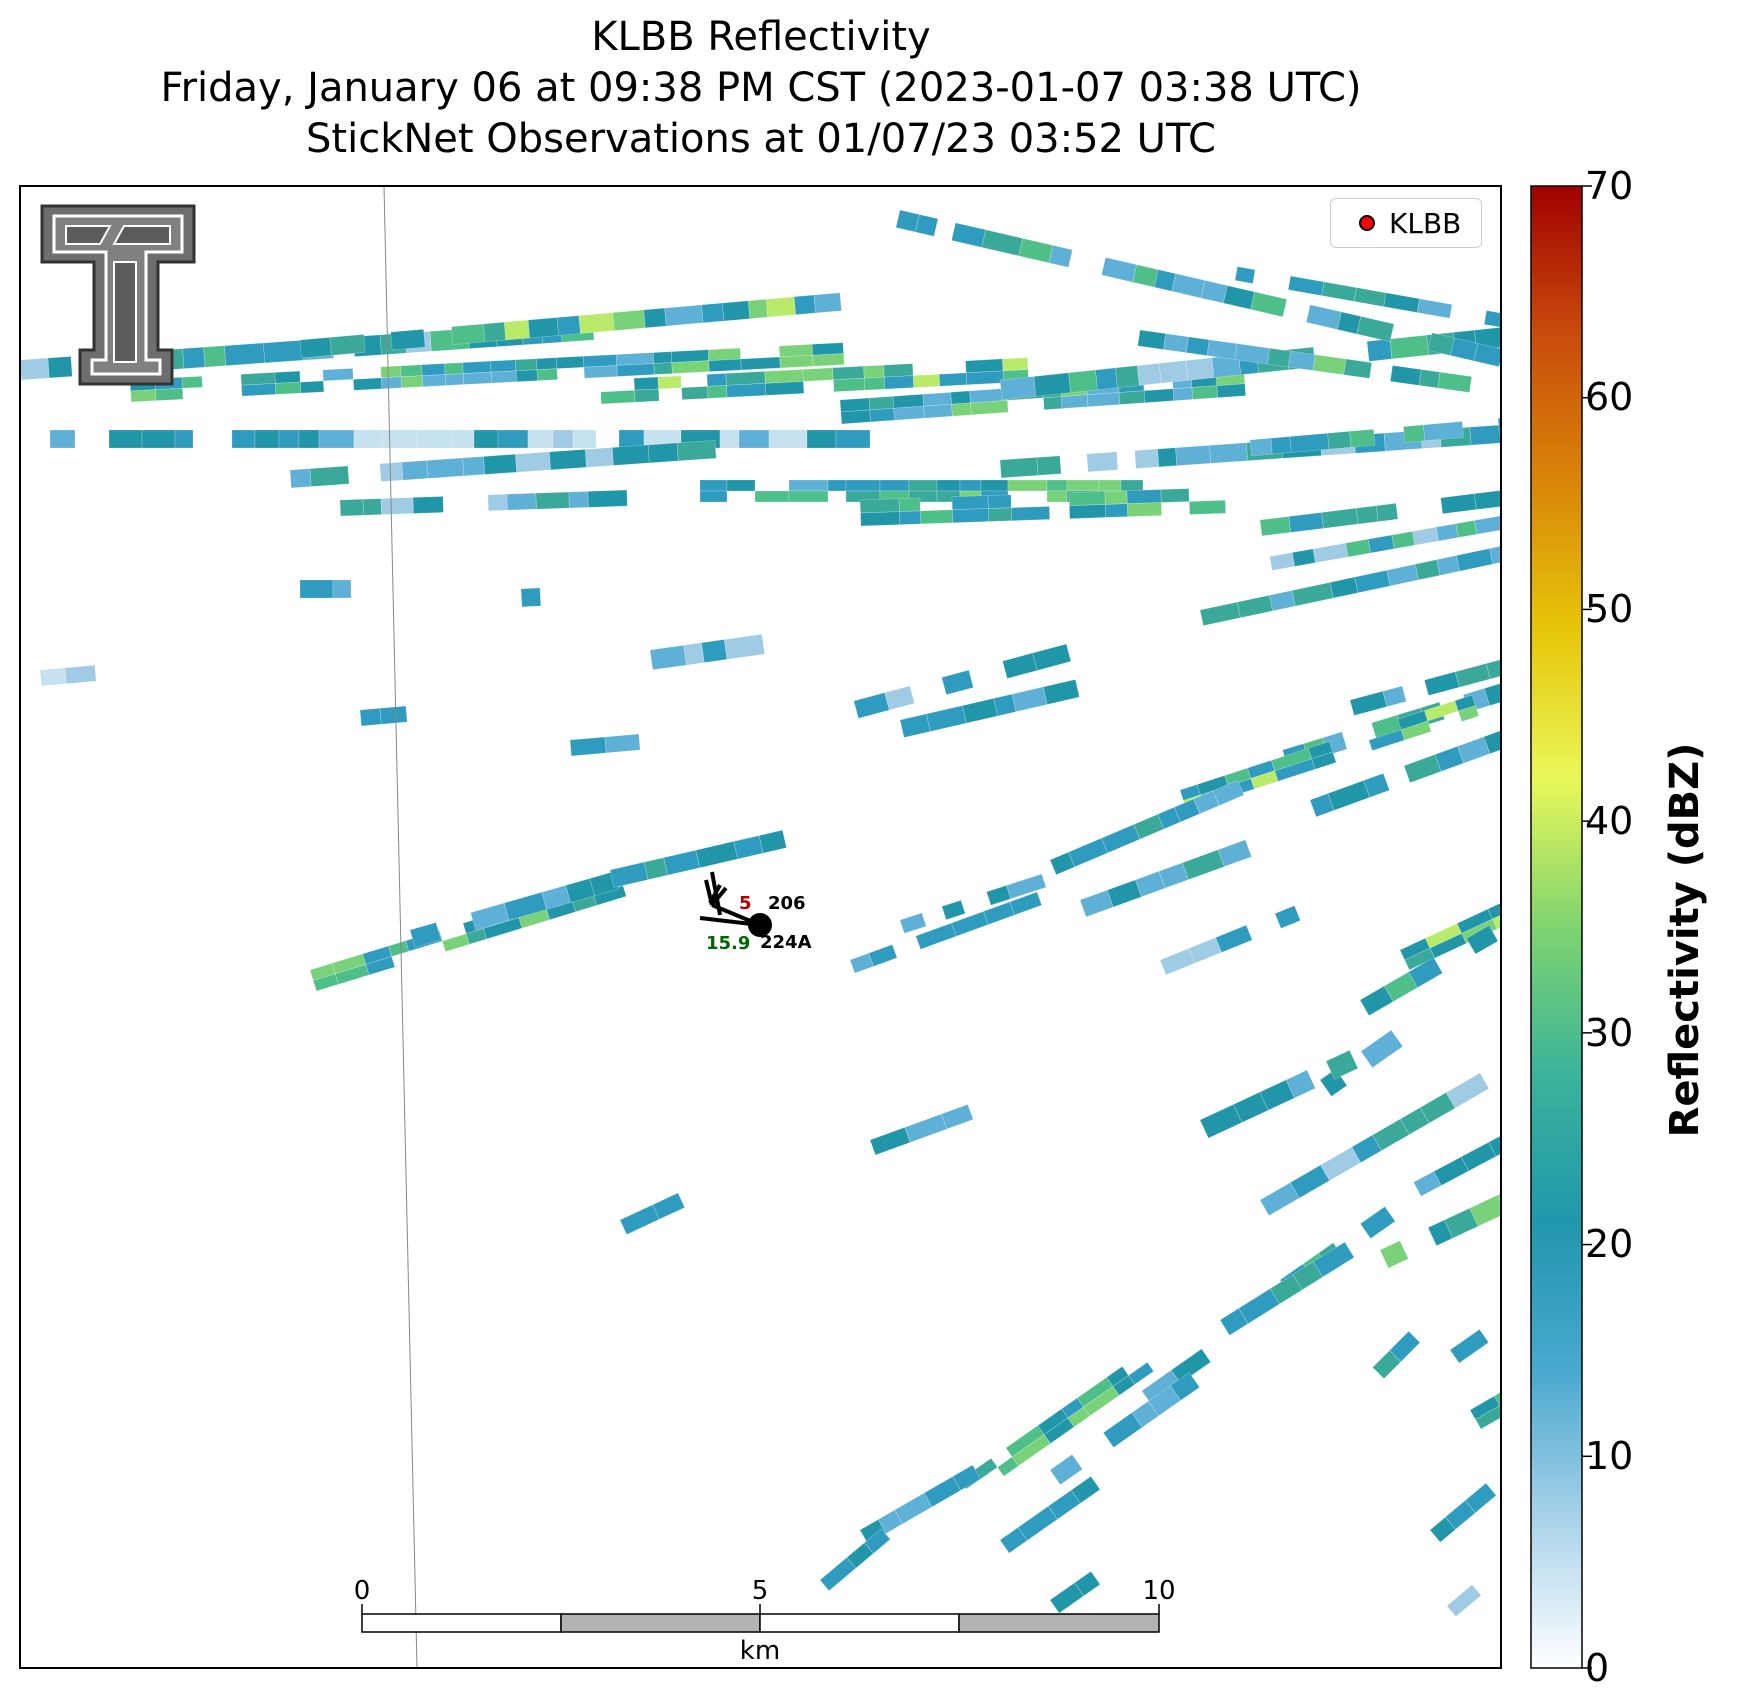  I want to click on colorbar, so click(1556, 927).